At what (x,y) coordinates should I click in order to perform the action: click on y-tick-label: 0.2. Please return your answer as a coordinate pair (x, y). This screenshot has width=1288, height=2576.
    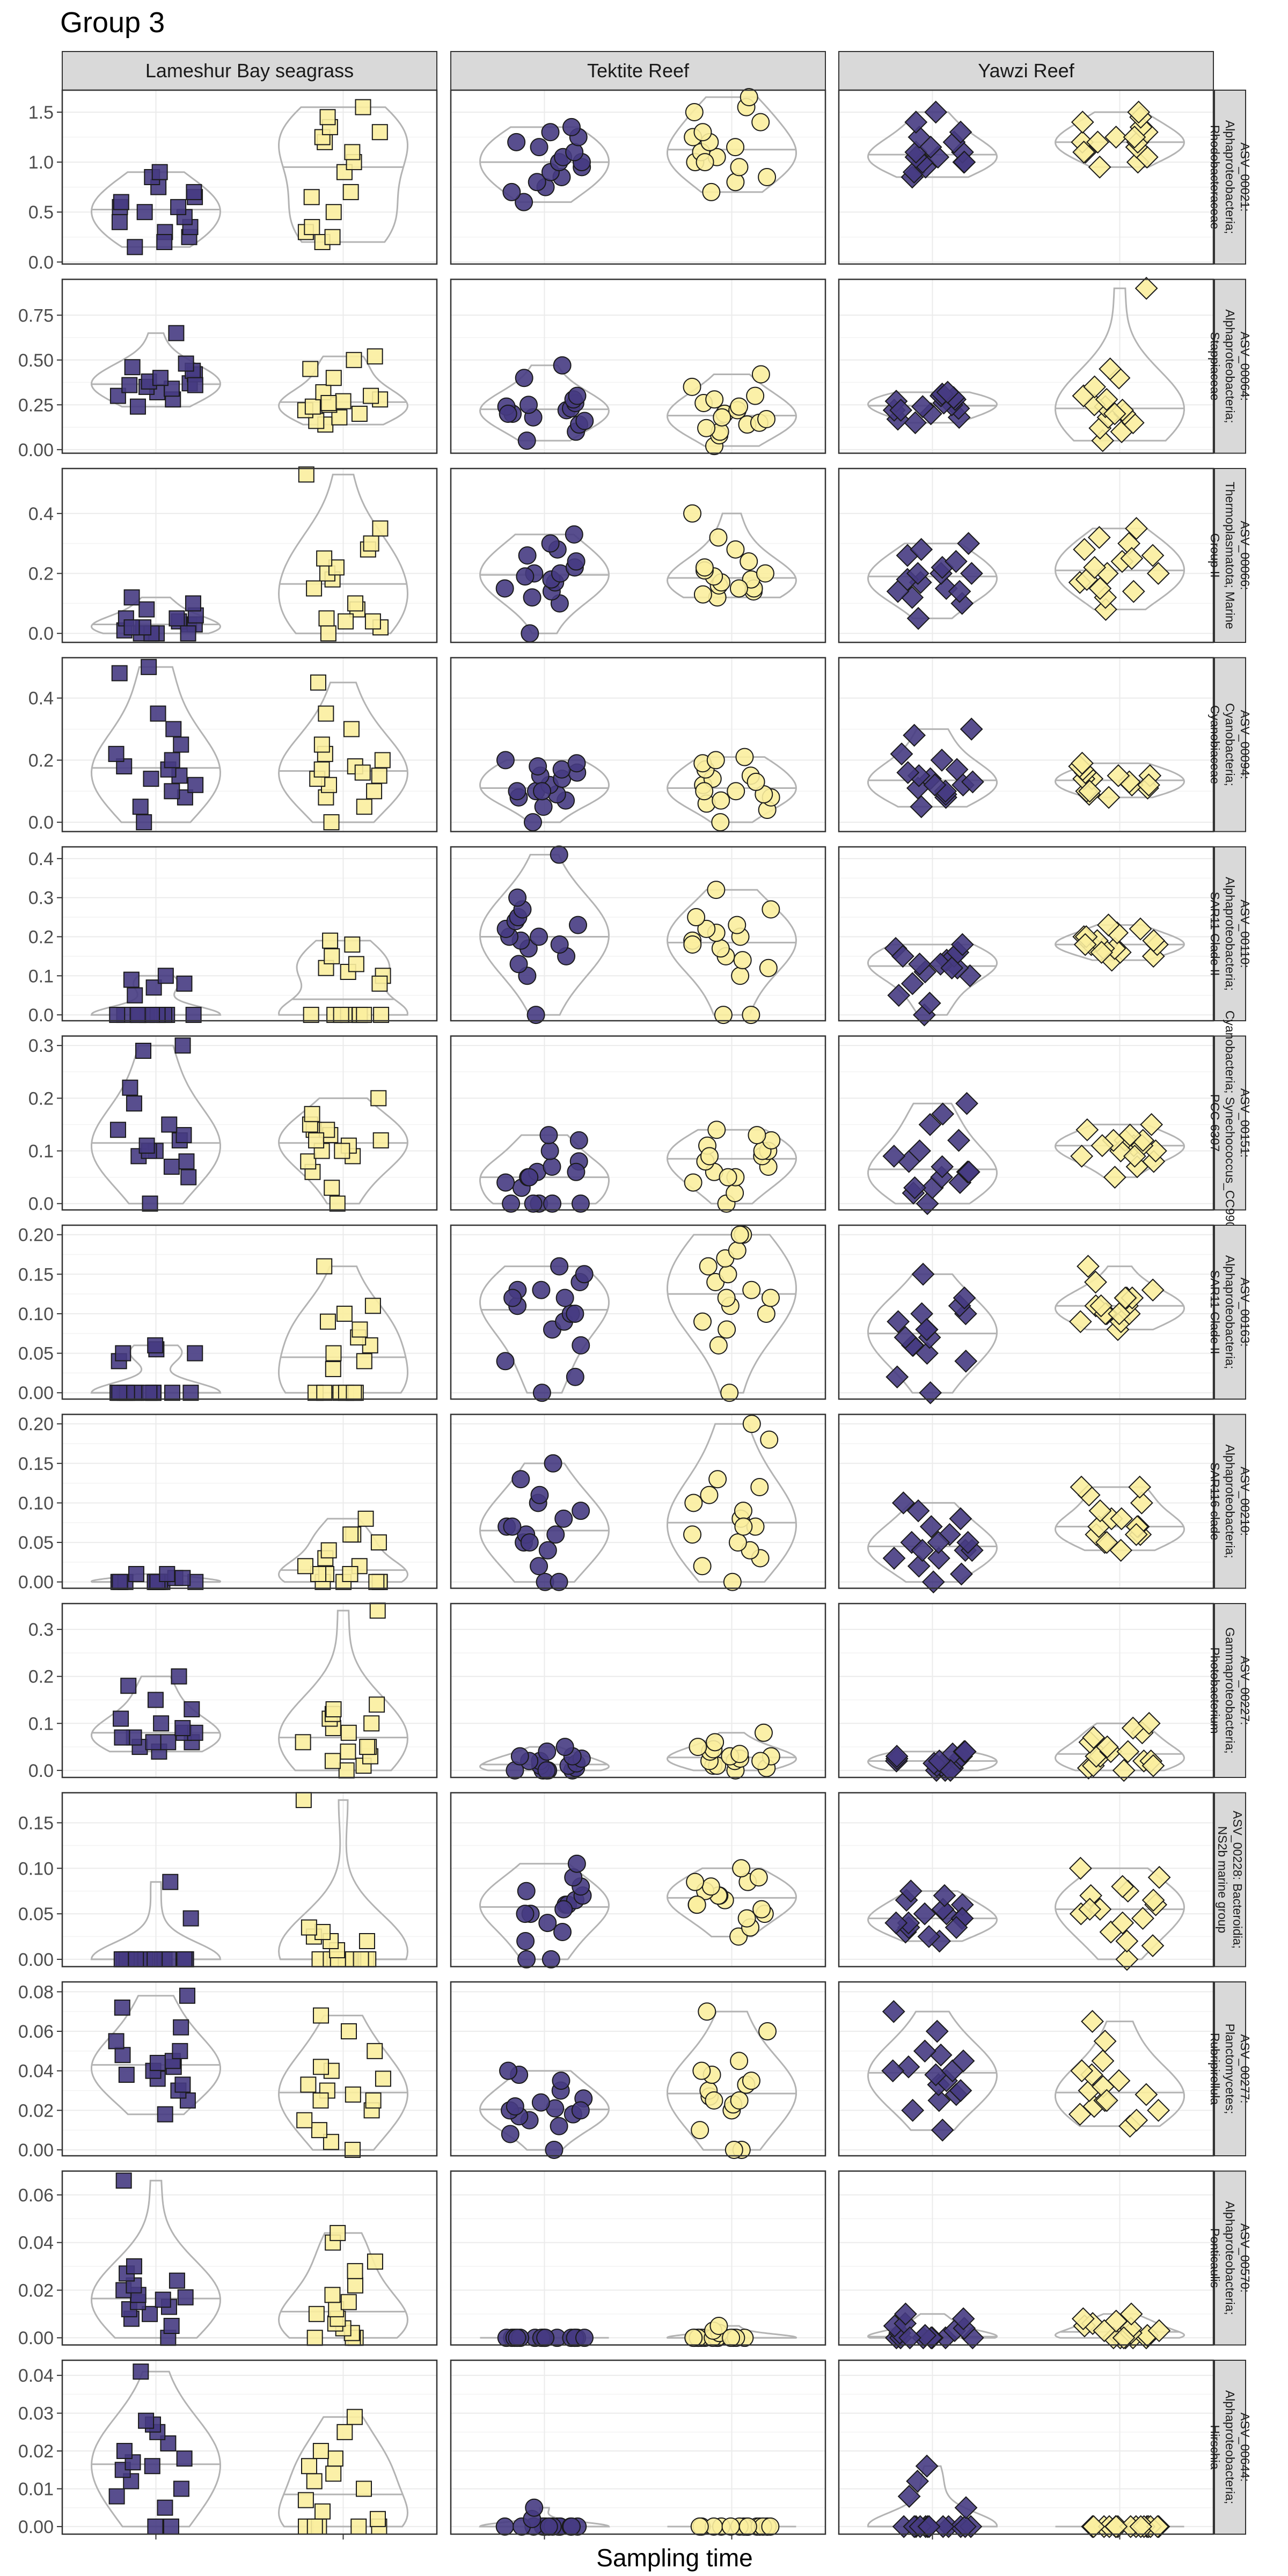
    Looking at the image, I should click on (41, 1098).